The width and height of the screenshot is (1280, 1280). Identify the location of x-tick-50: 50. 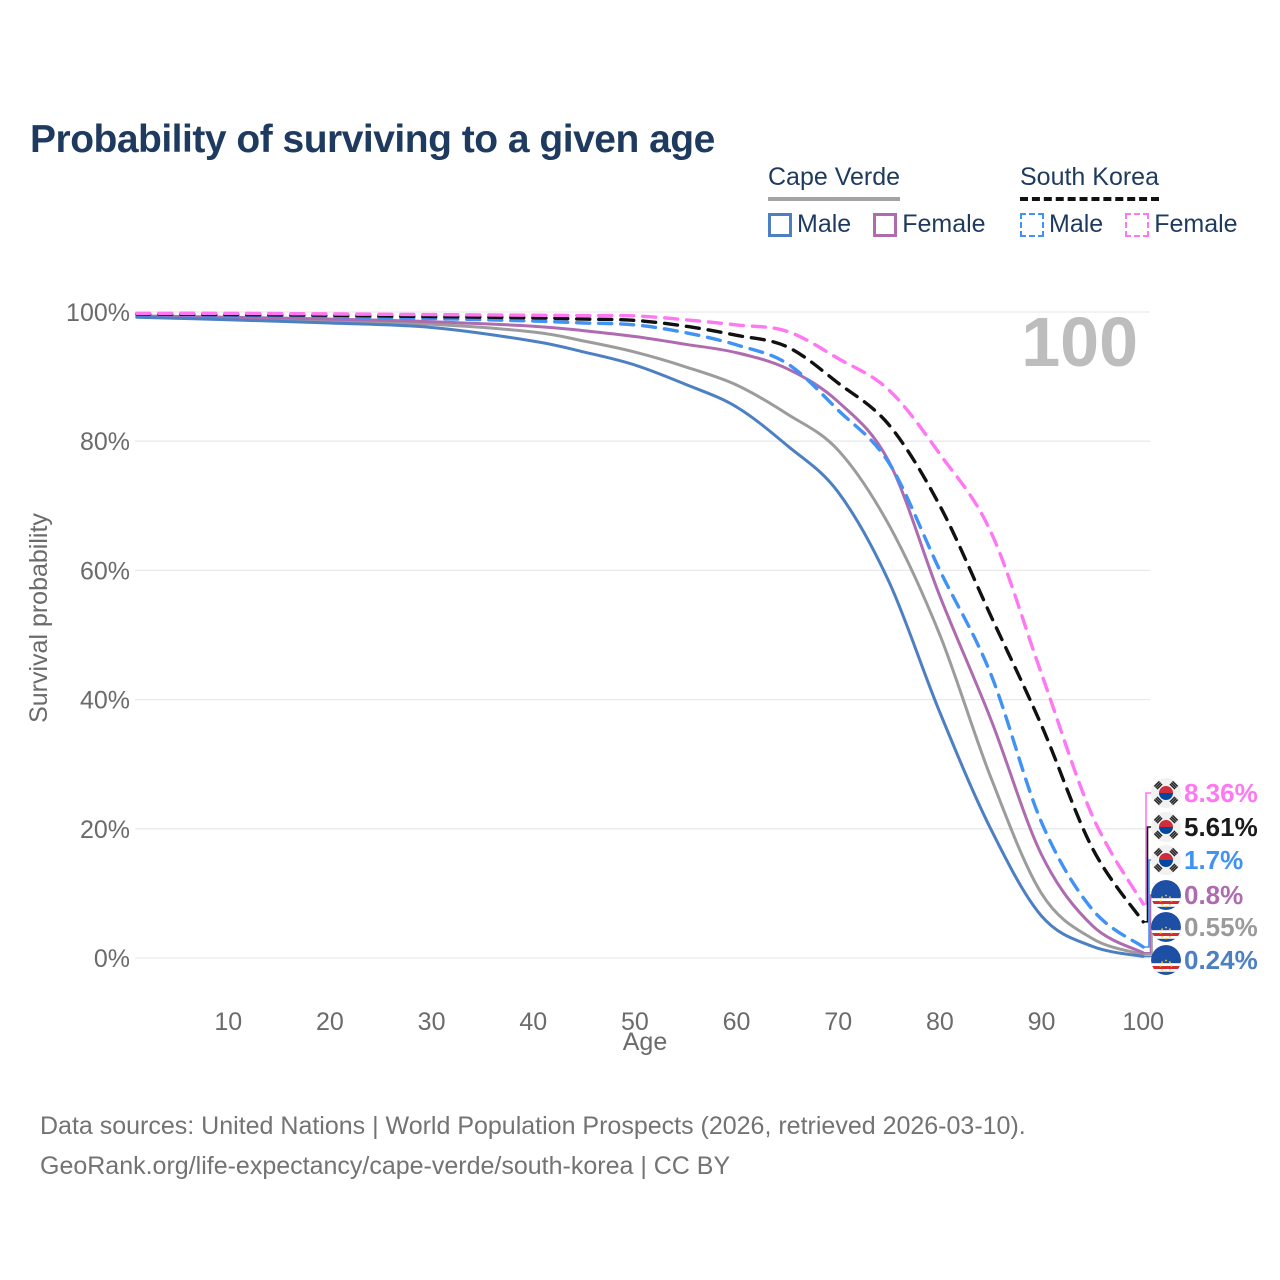
(635, 1022).